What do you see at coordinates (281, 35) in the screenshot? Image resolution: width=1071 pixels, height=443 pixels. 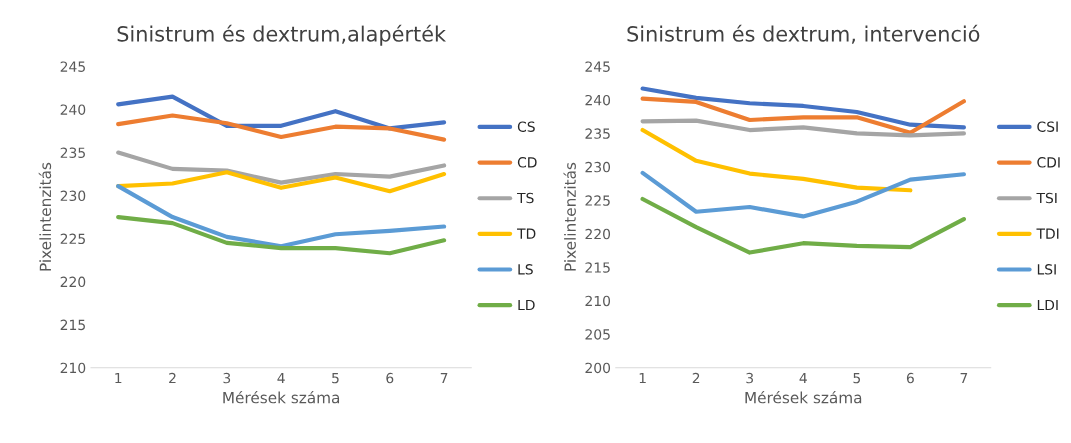 I see `chart-title: Sinistrum és dextrum,alapérték` at bounding box center [281, 35].